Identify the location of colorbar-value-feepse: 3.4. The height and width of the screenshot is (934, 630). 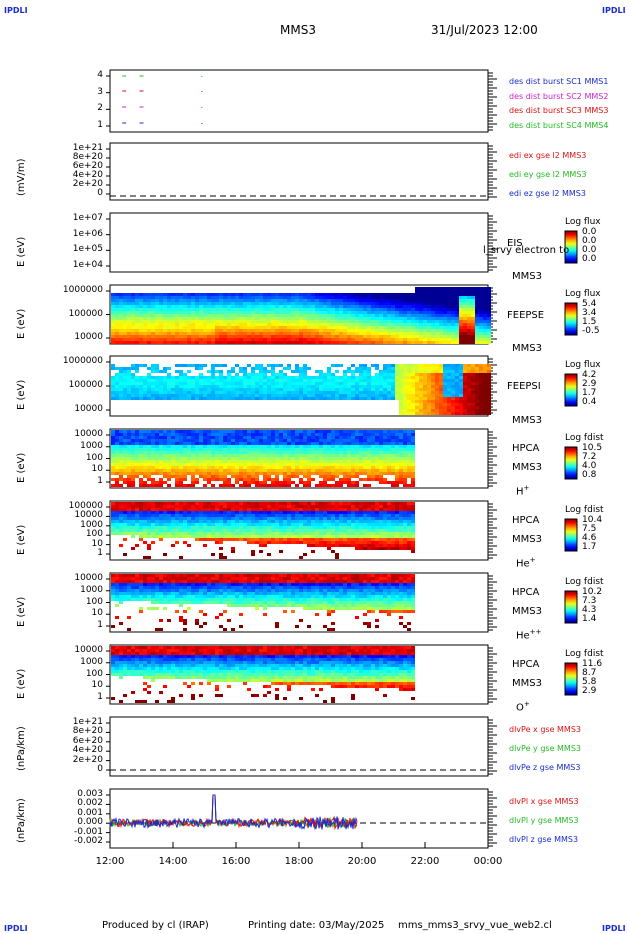
(589, 313).